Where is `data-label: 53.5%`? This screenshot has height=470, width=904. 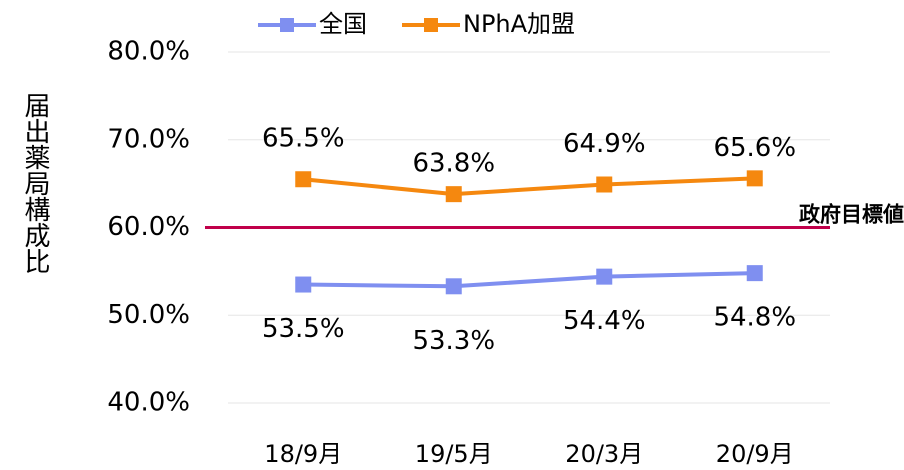 data-label: 53.5% is located at coordinates (303, 329).